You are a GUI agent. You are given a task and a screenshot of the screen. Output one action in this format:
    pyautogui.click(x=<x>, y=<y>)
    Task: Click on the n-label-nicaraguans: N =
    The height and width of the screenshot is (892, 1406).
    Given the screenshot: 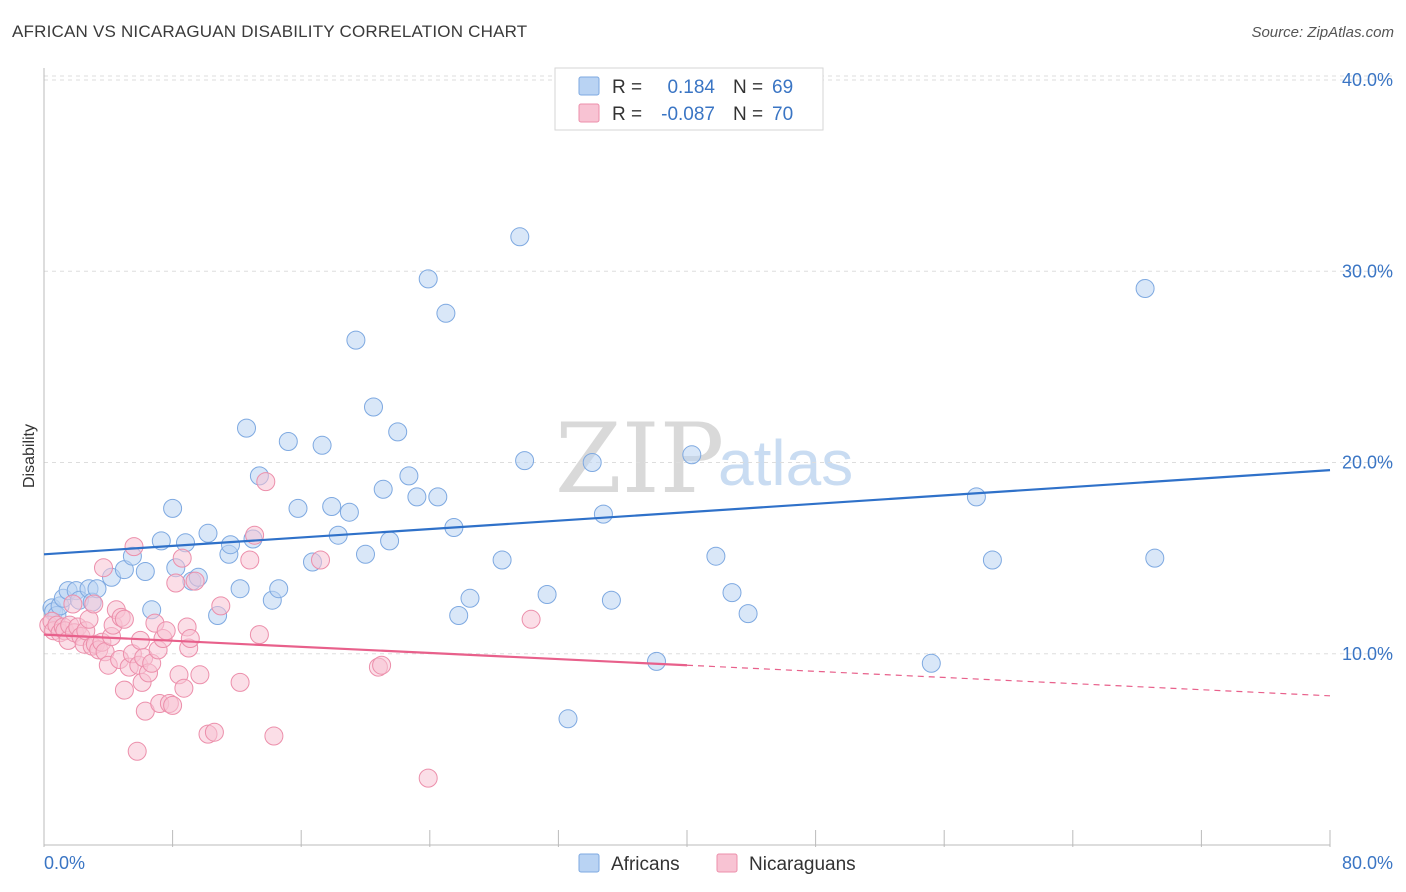 What is the action you would take?
    pyautogui.click(x=748, y=114)
    